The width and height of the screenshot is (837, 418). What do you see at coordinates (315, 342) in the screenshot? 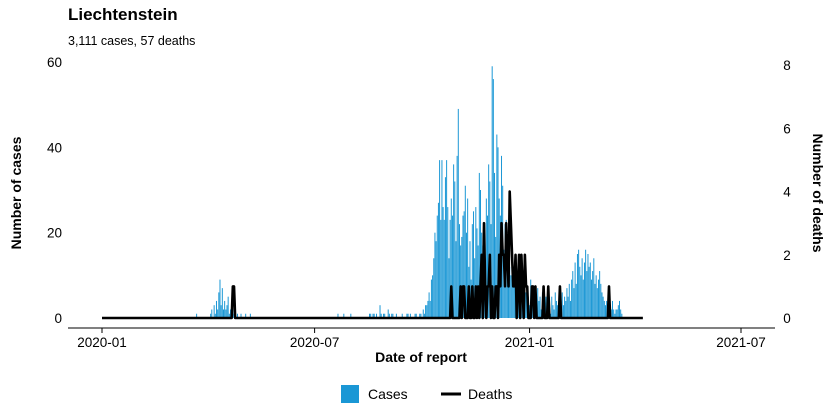
I see `x-tick-label: 2020-07` at bounding box center [315, 342].